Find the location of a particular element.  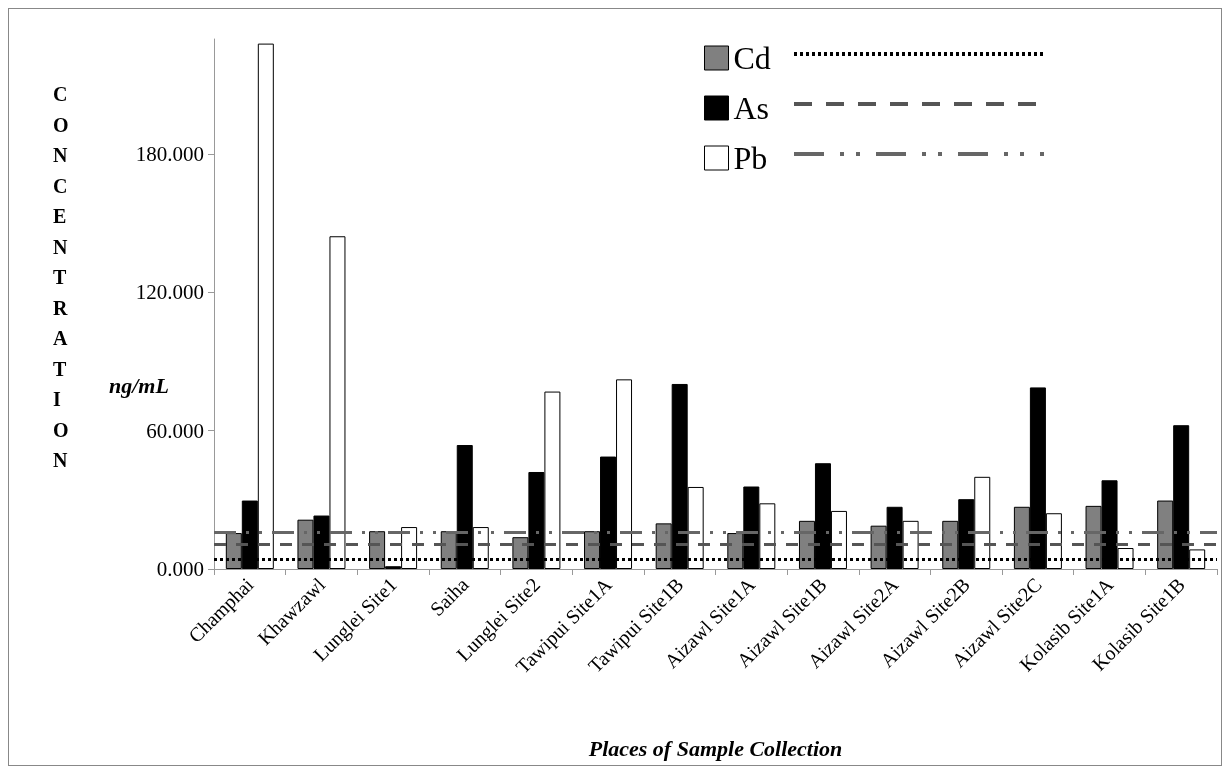

y-tick-label: 180.000 is located at coordinates (169, 154).